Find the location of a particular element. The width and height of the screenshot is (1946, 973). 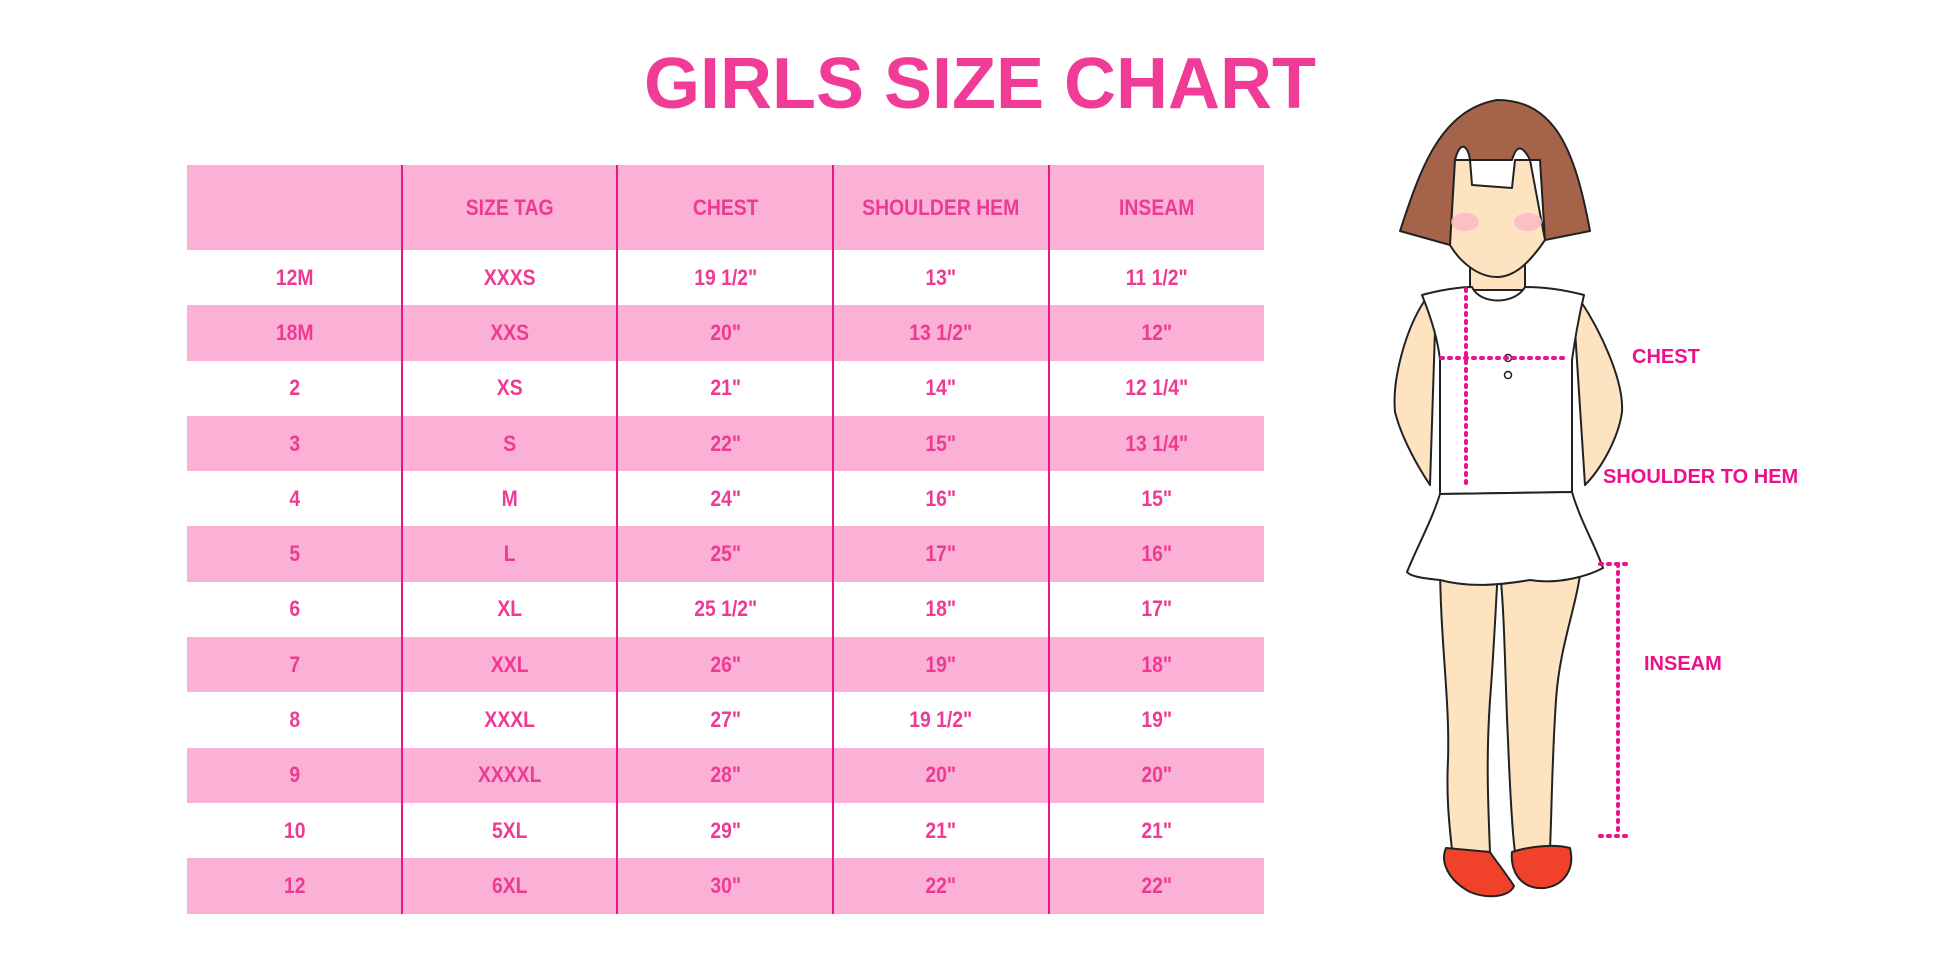

table-cell: 26" is located at coordinates (725, 664).